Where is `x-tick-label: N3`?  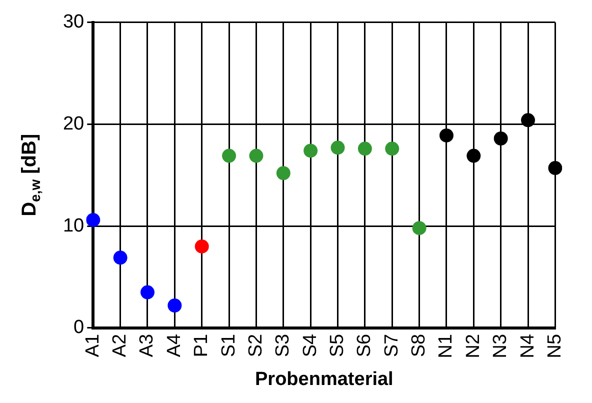
x-tick-label: N3 is located at coordinates (501, 346).